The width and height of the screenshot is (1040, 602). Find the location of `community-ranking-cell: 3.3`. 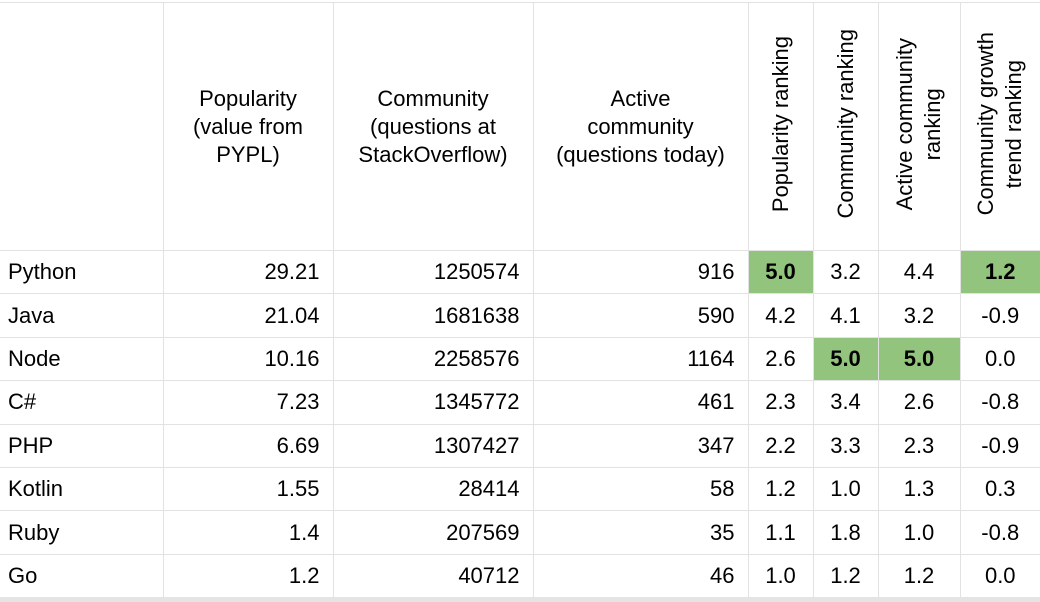

community-ranking-cell: 3.3 is located at coordinates (845, 445).